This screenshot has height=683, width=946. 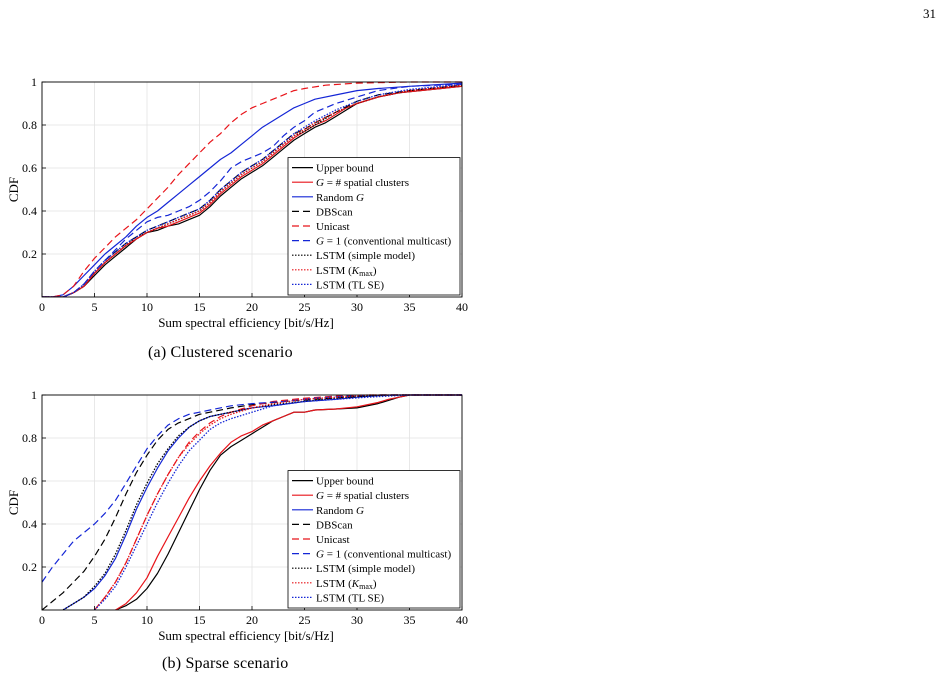 What do you see at coordinates (225, 663) in the screenshot?
I see `caption-sparse: (b) Sparse scenario` at bounding box center [225, 663].